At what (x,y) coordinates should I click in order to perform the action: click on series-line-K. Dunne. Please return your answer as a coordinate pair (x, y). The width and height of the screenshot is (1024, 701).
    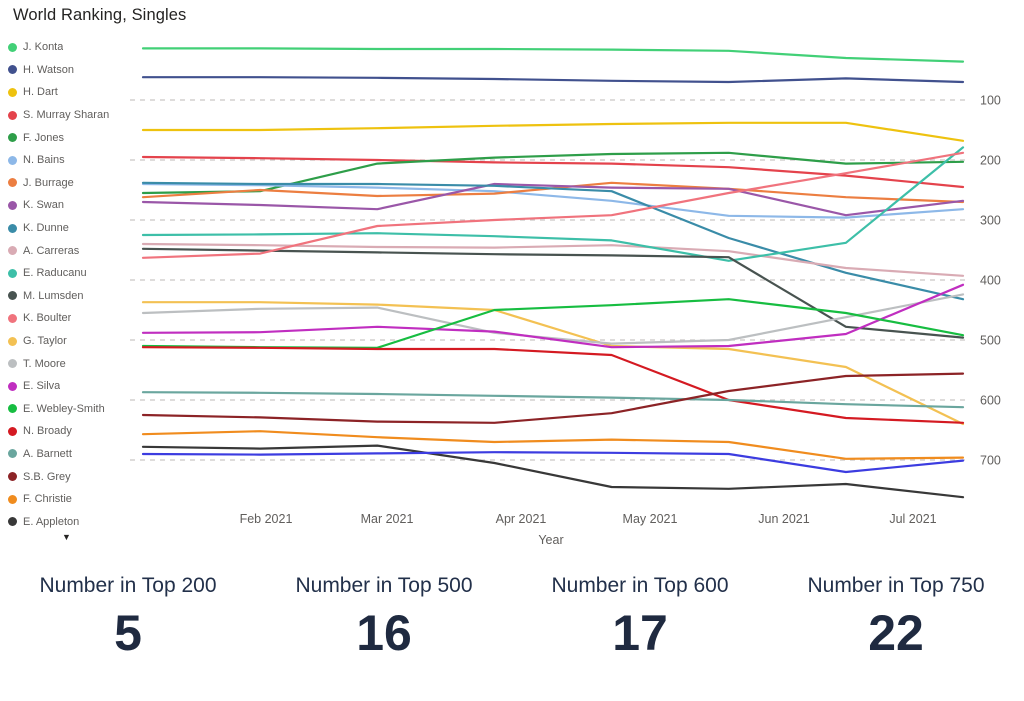
    Looking at the image, I should click on (553, 241).